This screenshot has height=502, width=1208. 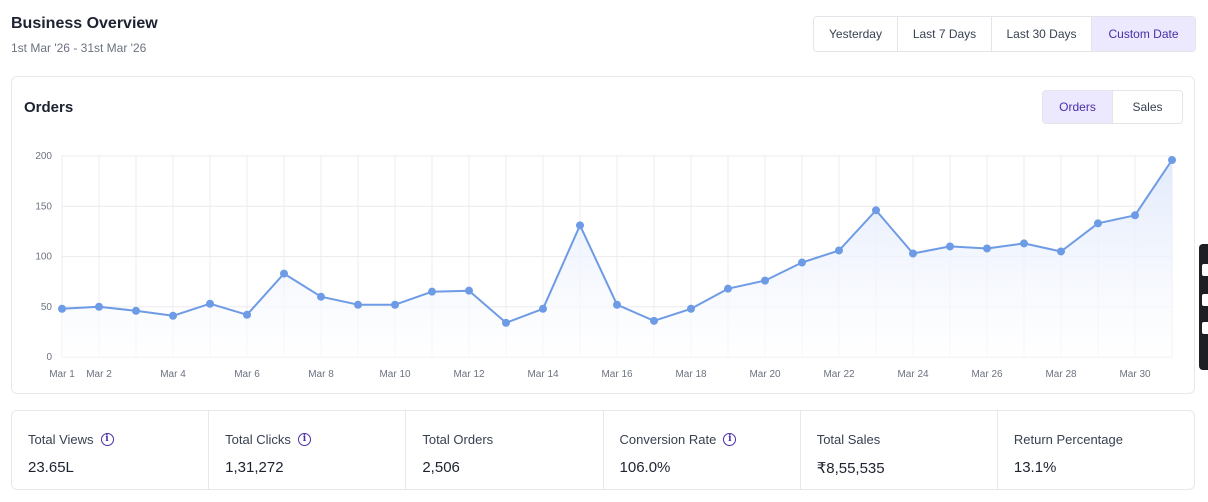 What do you see at coordinates (1135, 374) in the screenshot?
I see `x-tick-label: Mar 30` at bounding box center [1135, 374].